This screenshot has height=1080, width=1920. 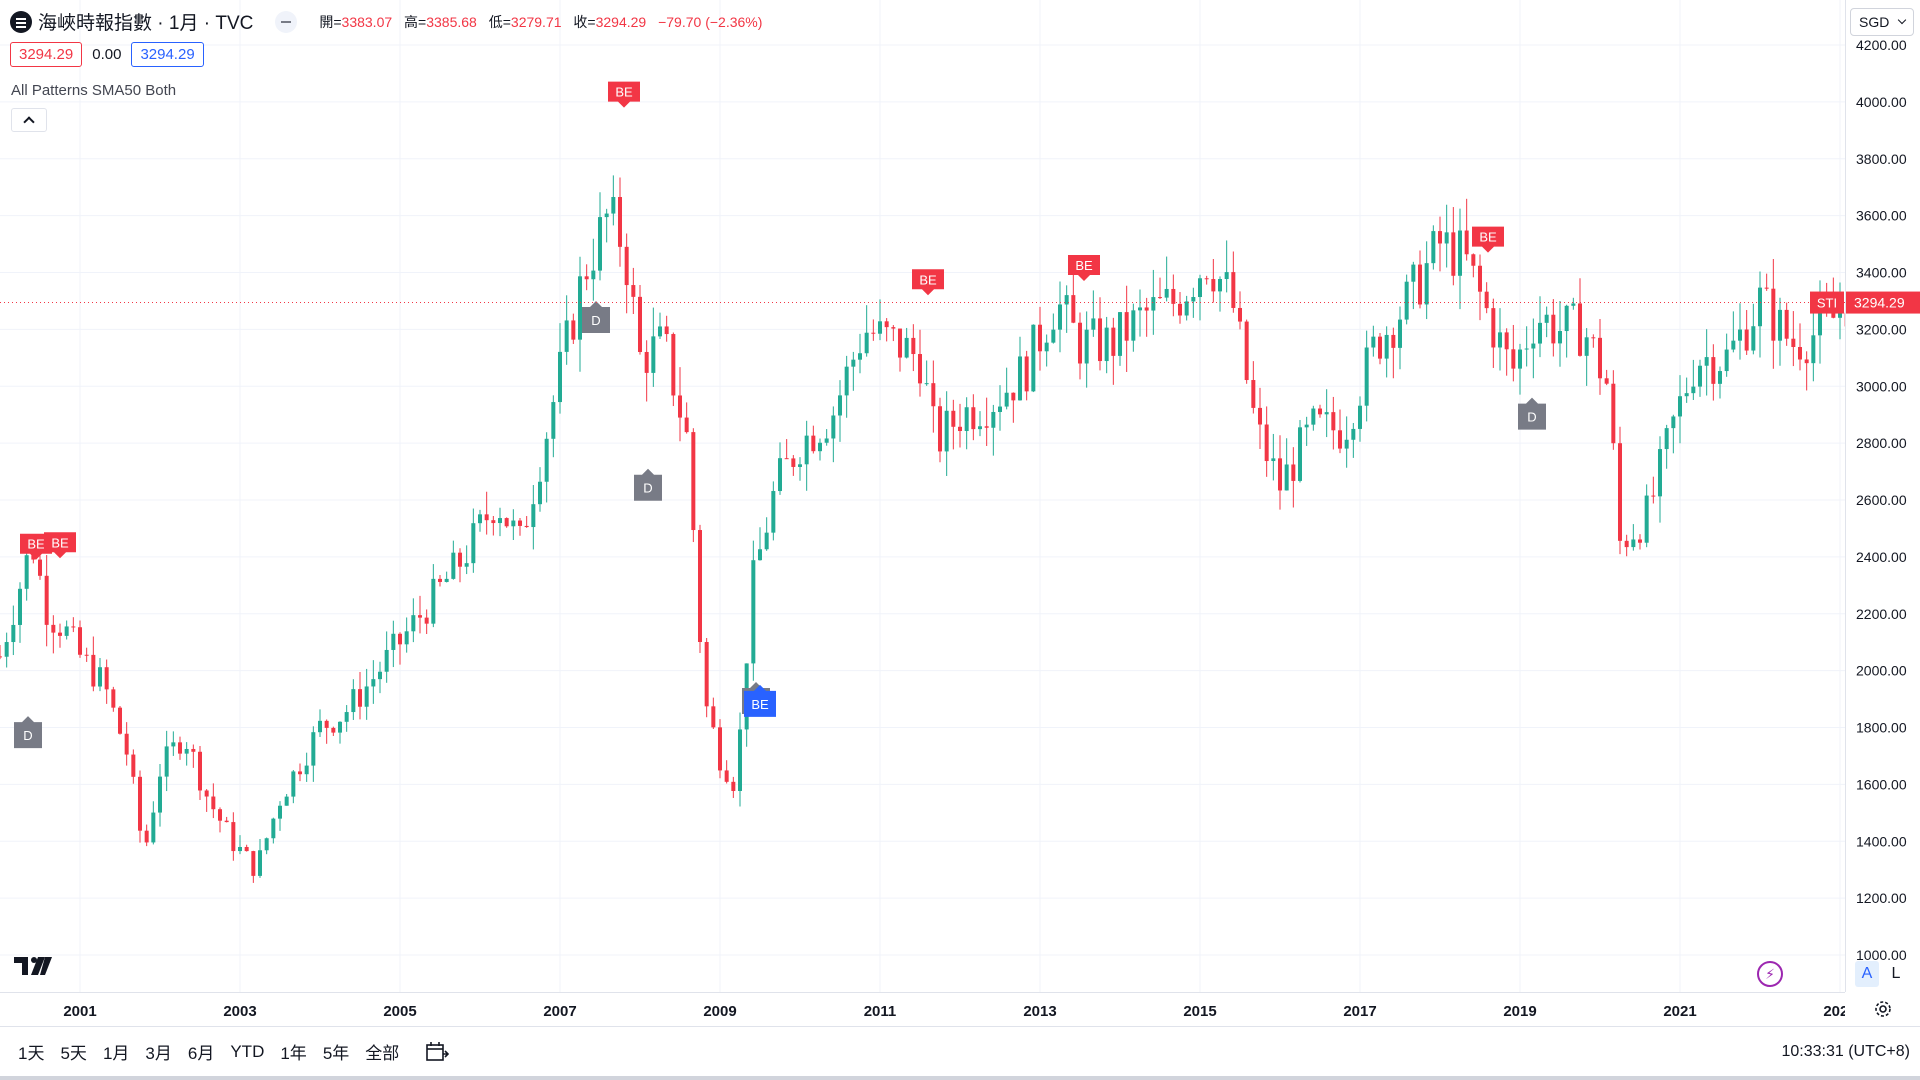 I want to click on collapse-indicators-button, so click(x=29, y=120).